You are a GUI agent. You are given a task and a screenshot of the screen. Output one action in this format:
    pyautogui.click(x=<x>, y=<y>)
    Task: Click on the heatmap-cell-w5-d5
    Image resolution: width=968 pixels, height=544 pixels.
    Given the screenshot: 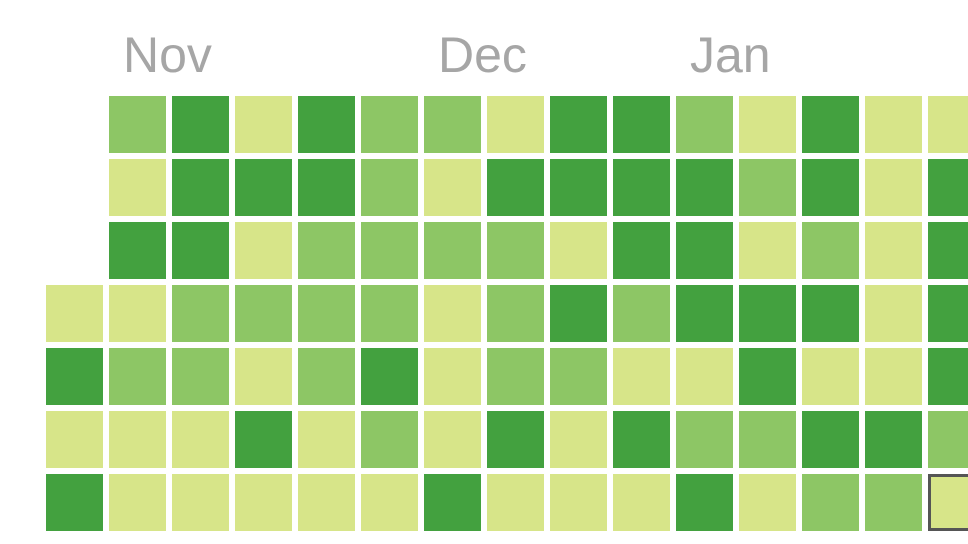 What is the action you would take?
    pyautogui.click(x=389, y=439)
    